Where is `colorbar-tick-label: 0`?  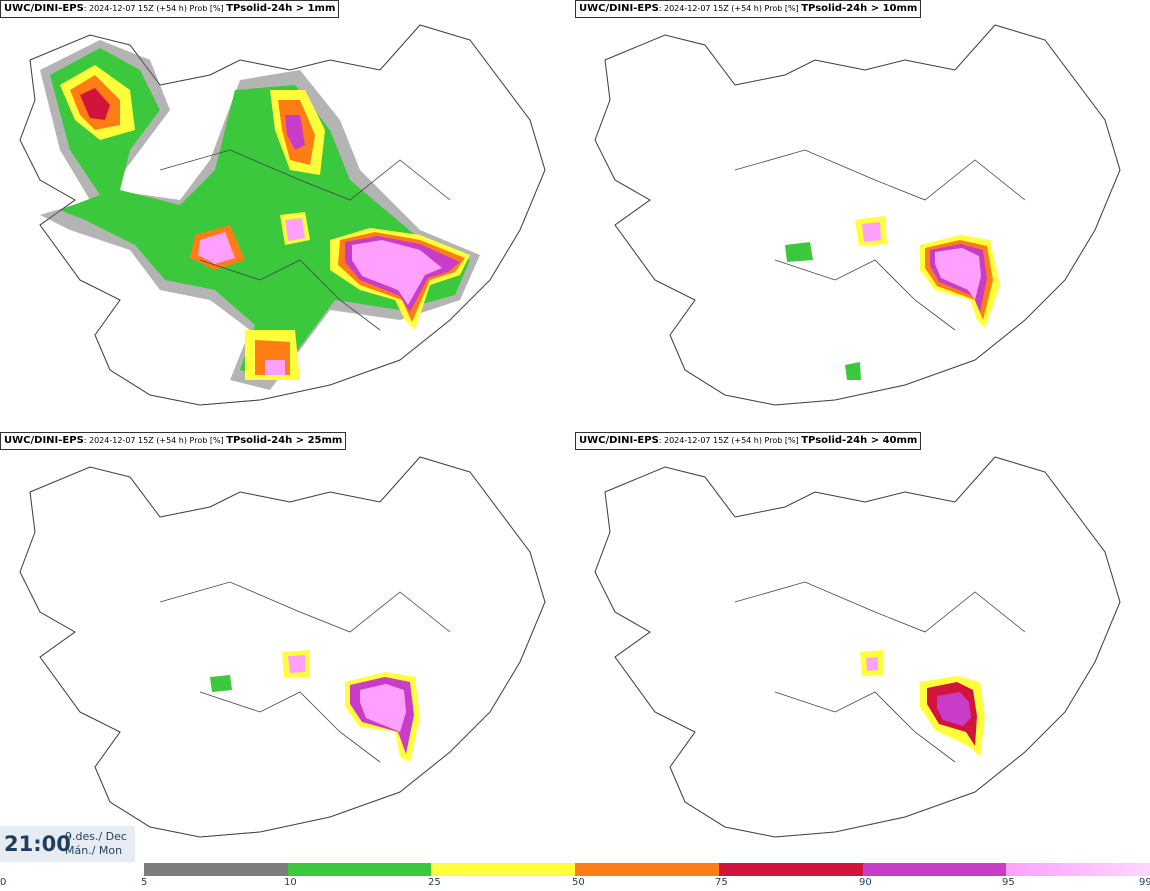 colorbar-tick-label: 0 is located at coordinates (3, 882).